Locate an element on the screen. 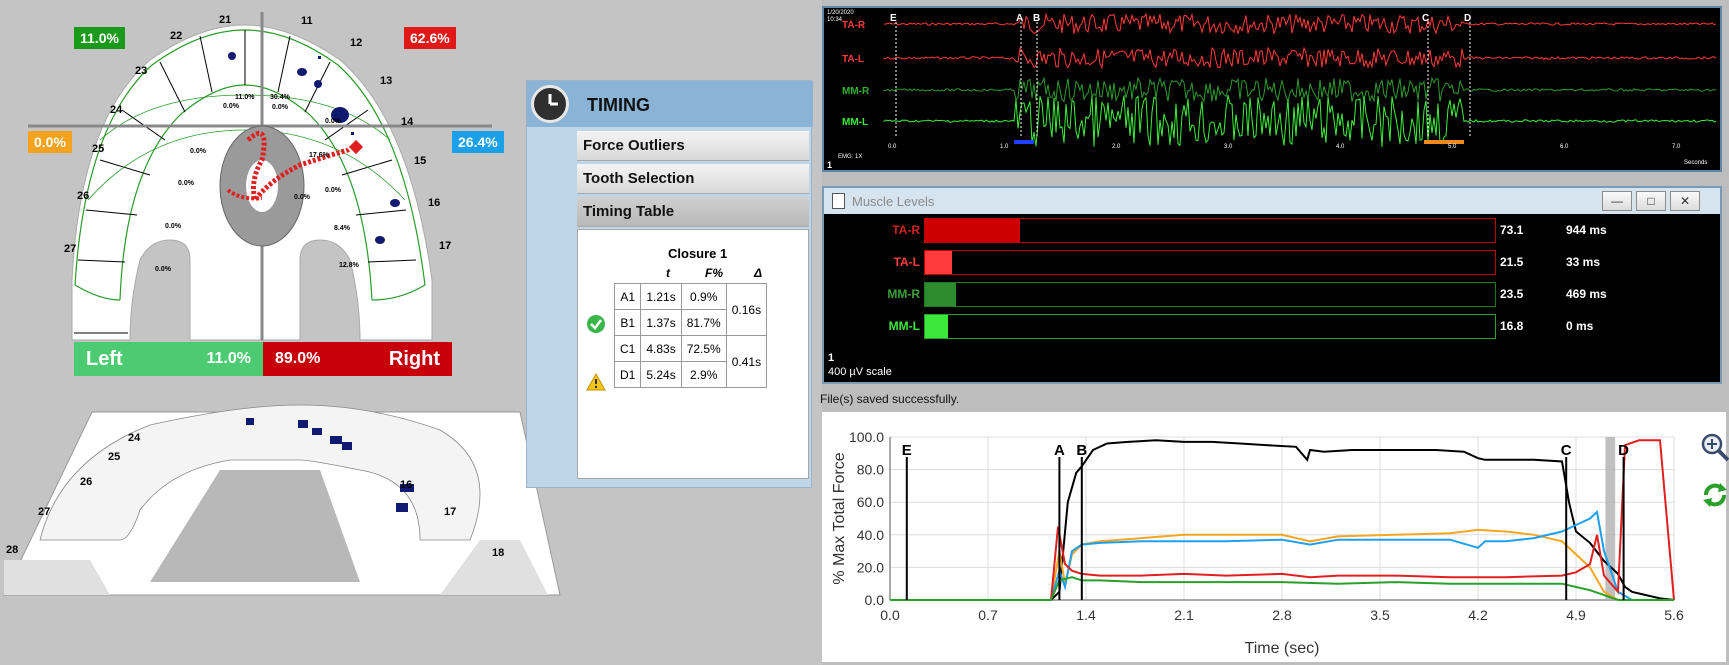 Image resolution: width=1729 pixels, height=665 pixels. delta-cell: 0.41s is located at coordinates (746, 361).